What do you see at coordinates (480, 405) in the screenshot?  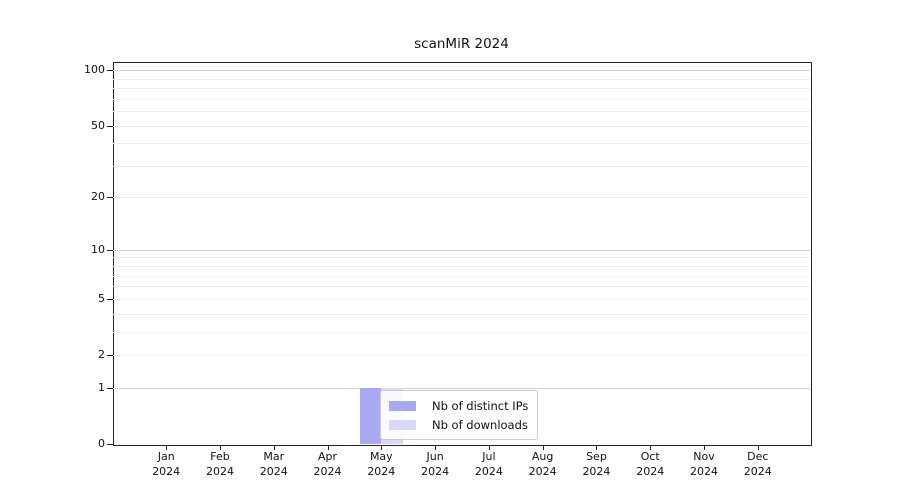 I see `legend-label: Nb of distinct IPs` at bounding box center [480, 405].